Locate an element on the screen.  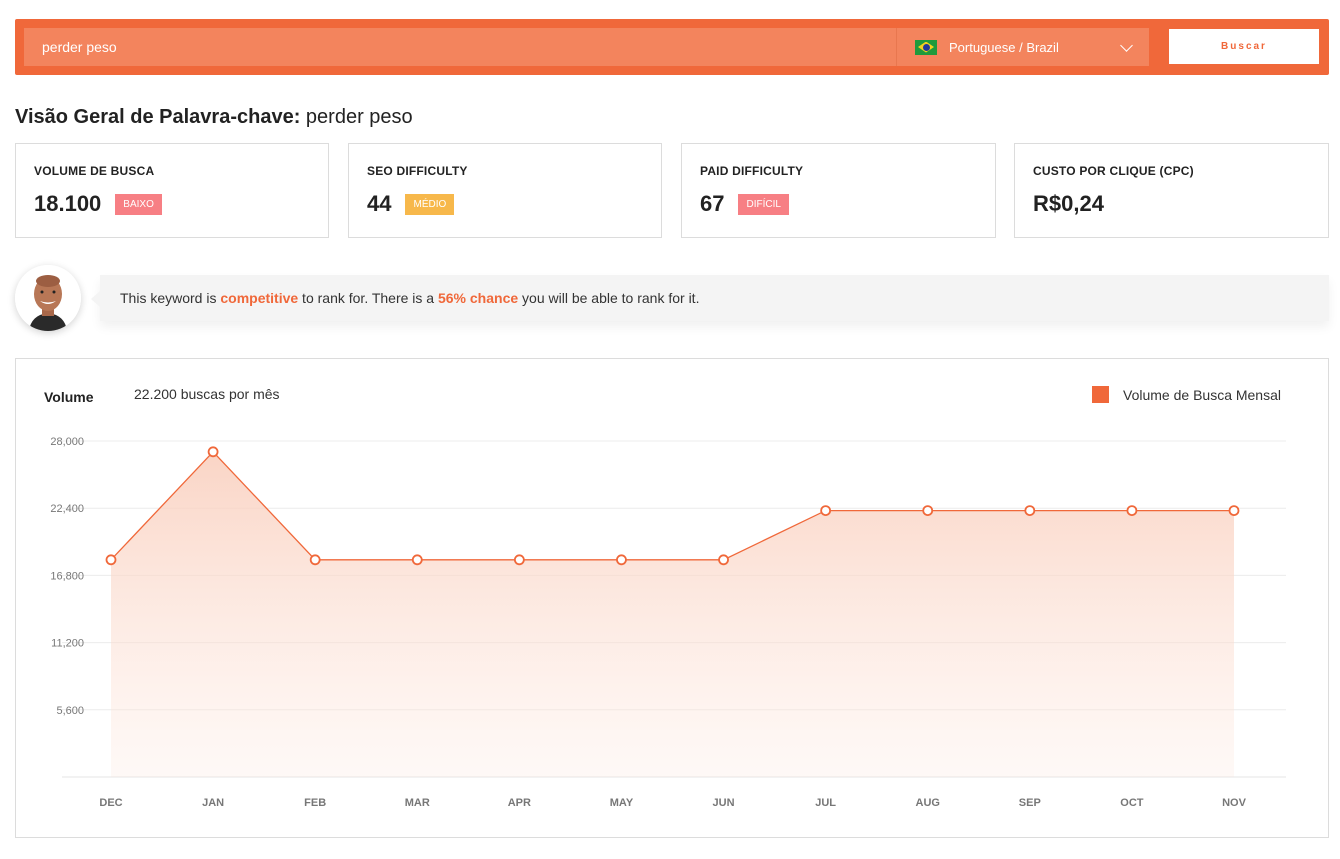
cpc-card: CUSTO POR CLIQUE (CPC) R$0,24 is located at coordinates (1171, 190).